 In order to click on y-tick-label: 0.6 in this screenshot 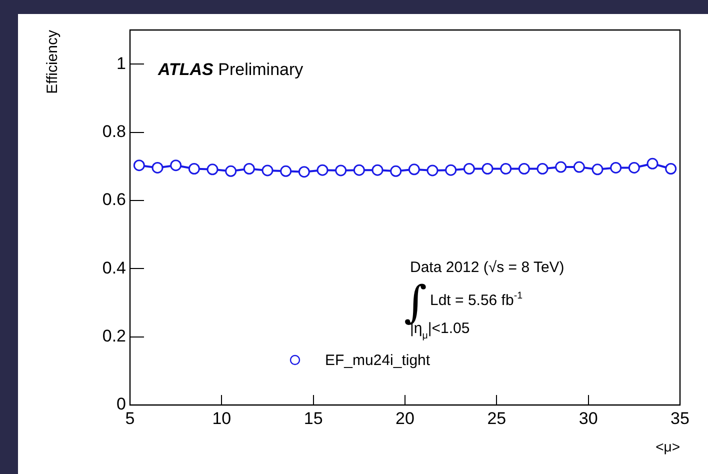, I will do `click(114, 200)`.